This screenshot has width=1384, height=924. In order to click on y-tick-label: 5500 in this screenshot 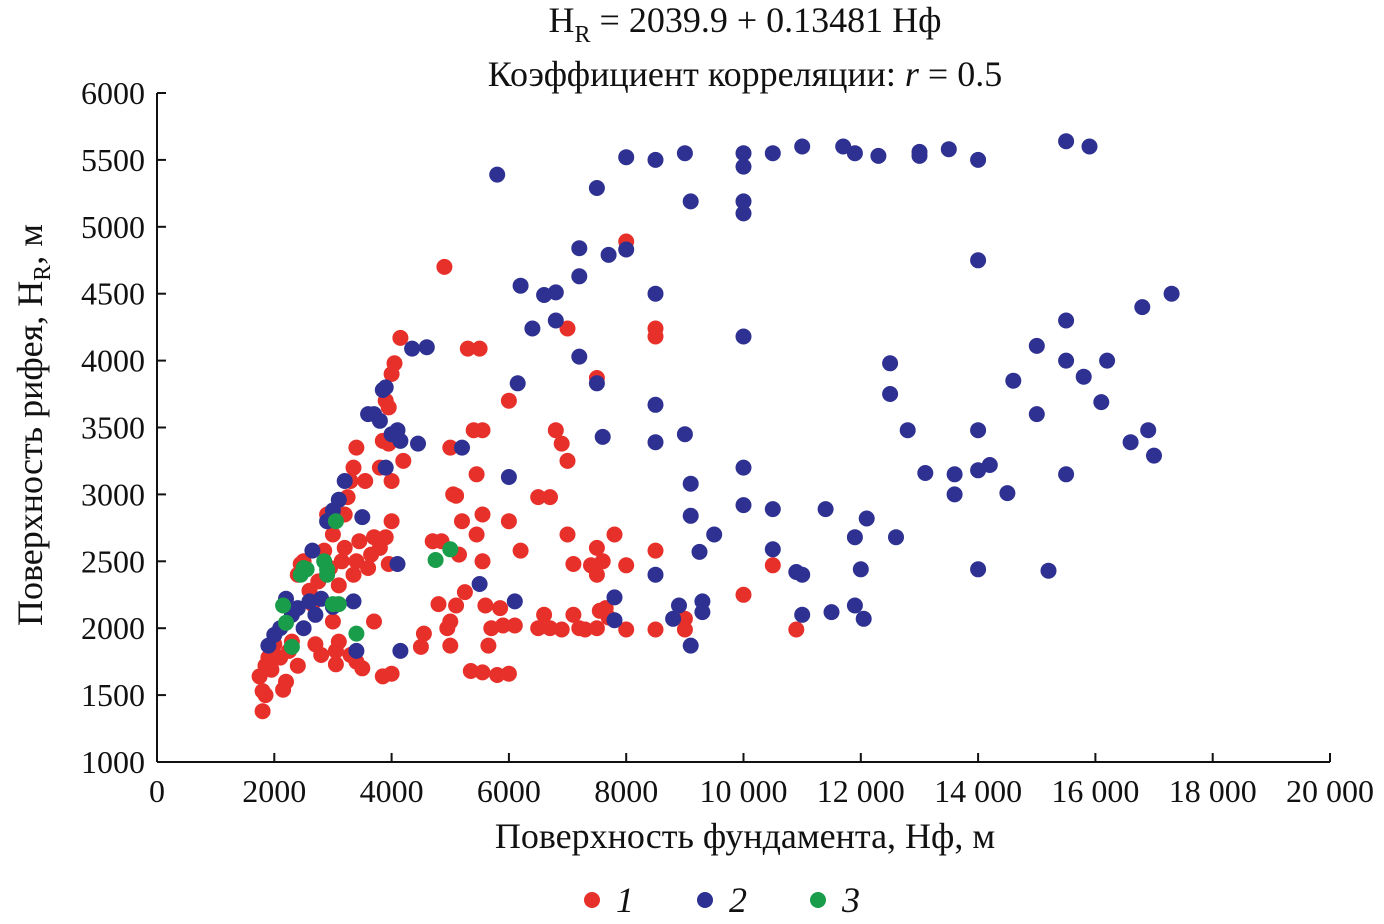, I will do `click(113, 160)`.